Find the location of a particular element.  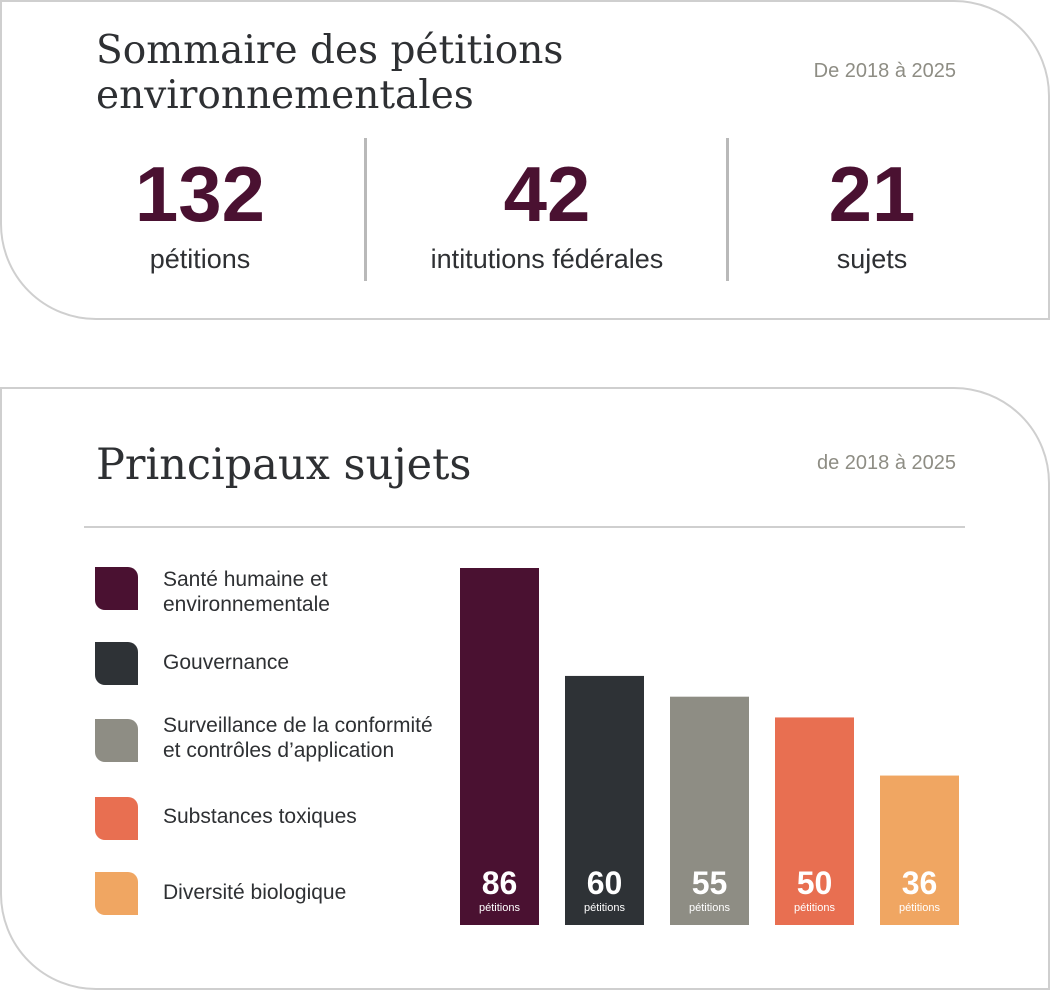

legend-label: Substances toxiques is located at coordinates (260, 816).